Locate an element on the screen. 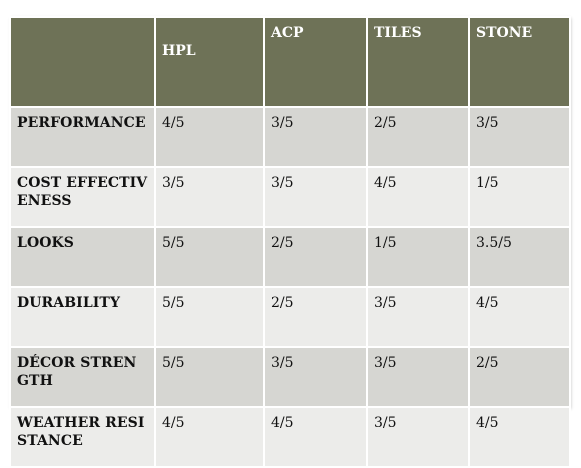 This screenshot has height=468, width=581. table-row-durability: DURABILITY 5/5 2/5 3/5 4/5 is located at coordinates (290, 317).